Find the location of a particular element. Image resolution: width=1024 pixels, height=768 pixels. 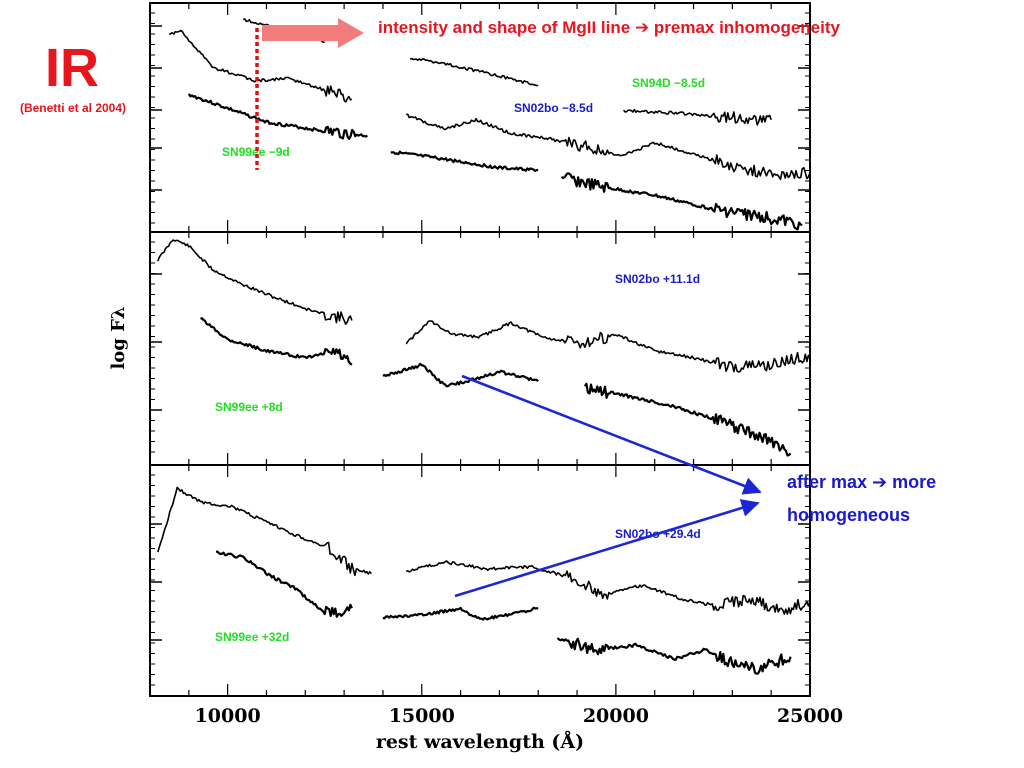

series-label: SN99ee −9d is located at coordinates (256, 152).